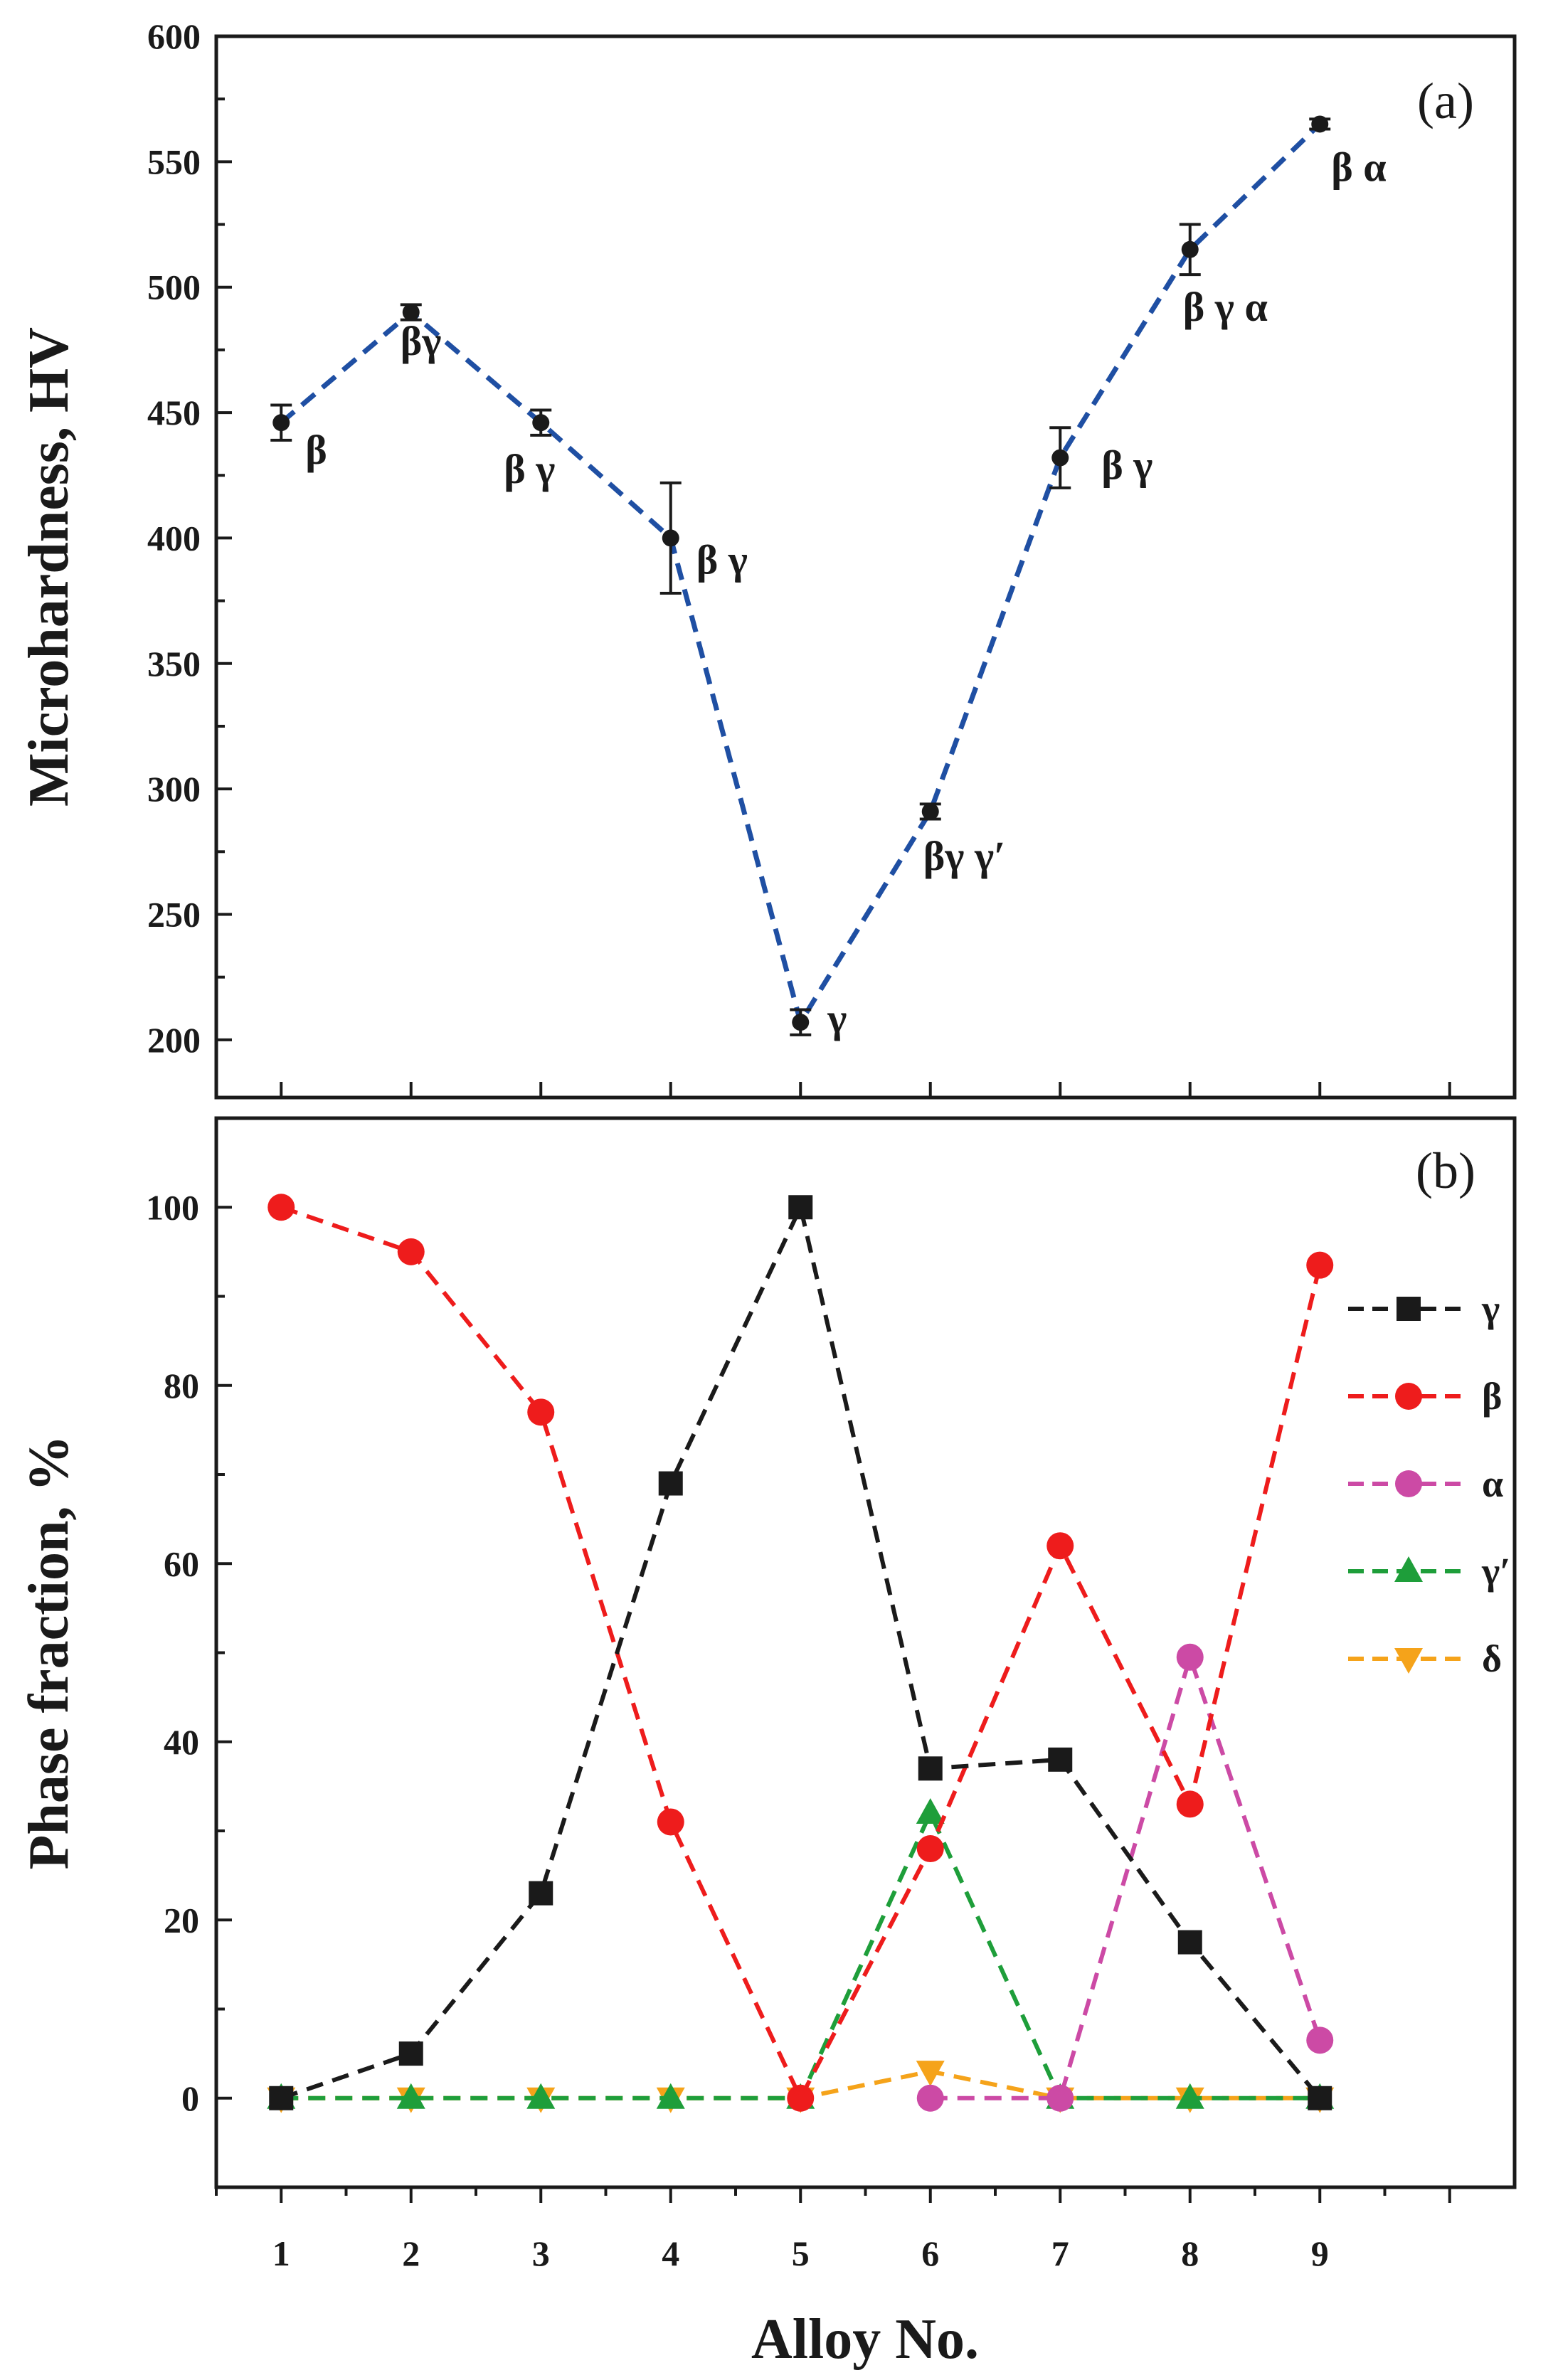 The width and height of the screenshot is (1558, 2380). I want to click on panel-b-y-tick-label: 0, so click(190, 2098).